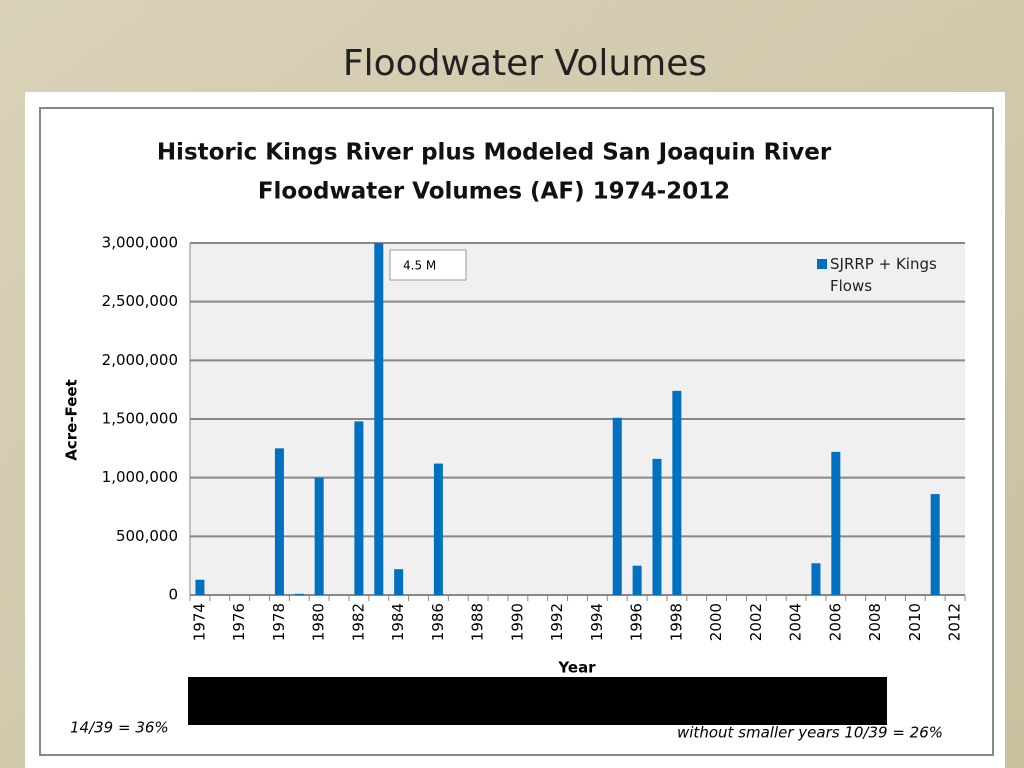  Describe the element at coordinates (140, 243) in the screenshot. I see `y-tick-label: 3,000,000` at that location.